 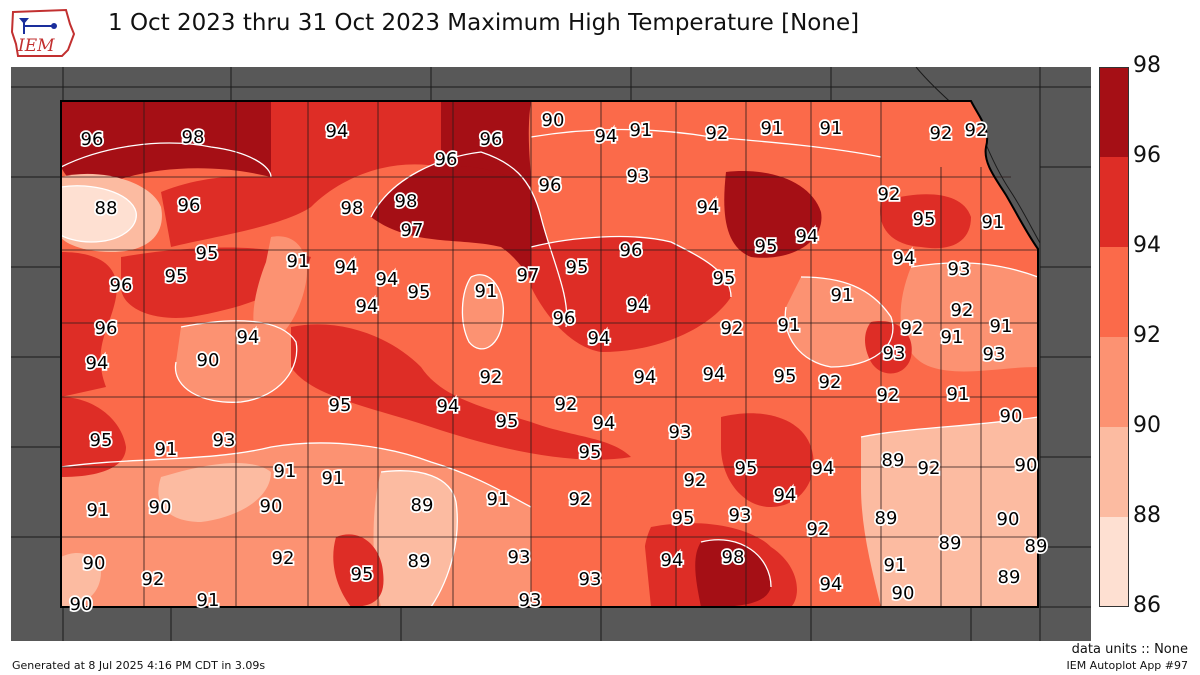 What do you see at coordinates (1147, 605) in the screenshot?
I see `colorbar-tick-label: 86` at bounding box center [1147, 605].